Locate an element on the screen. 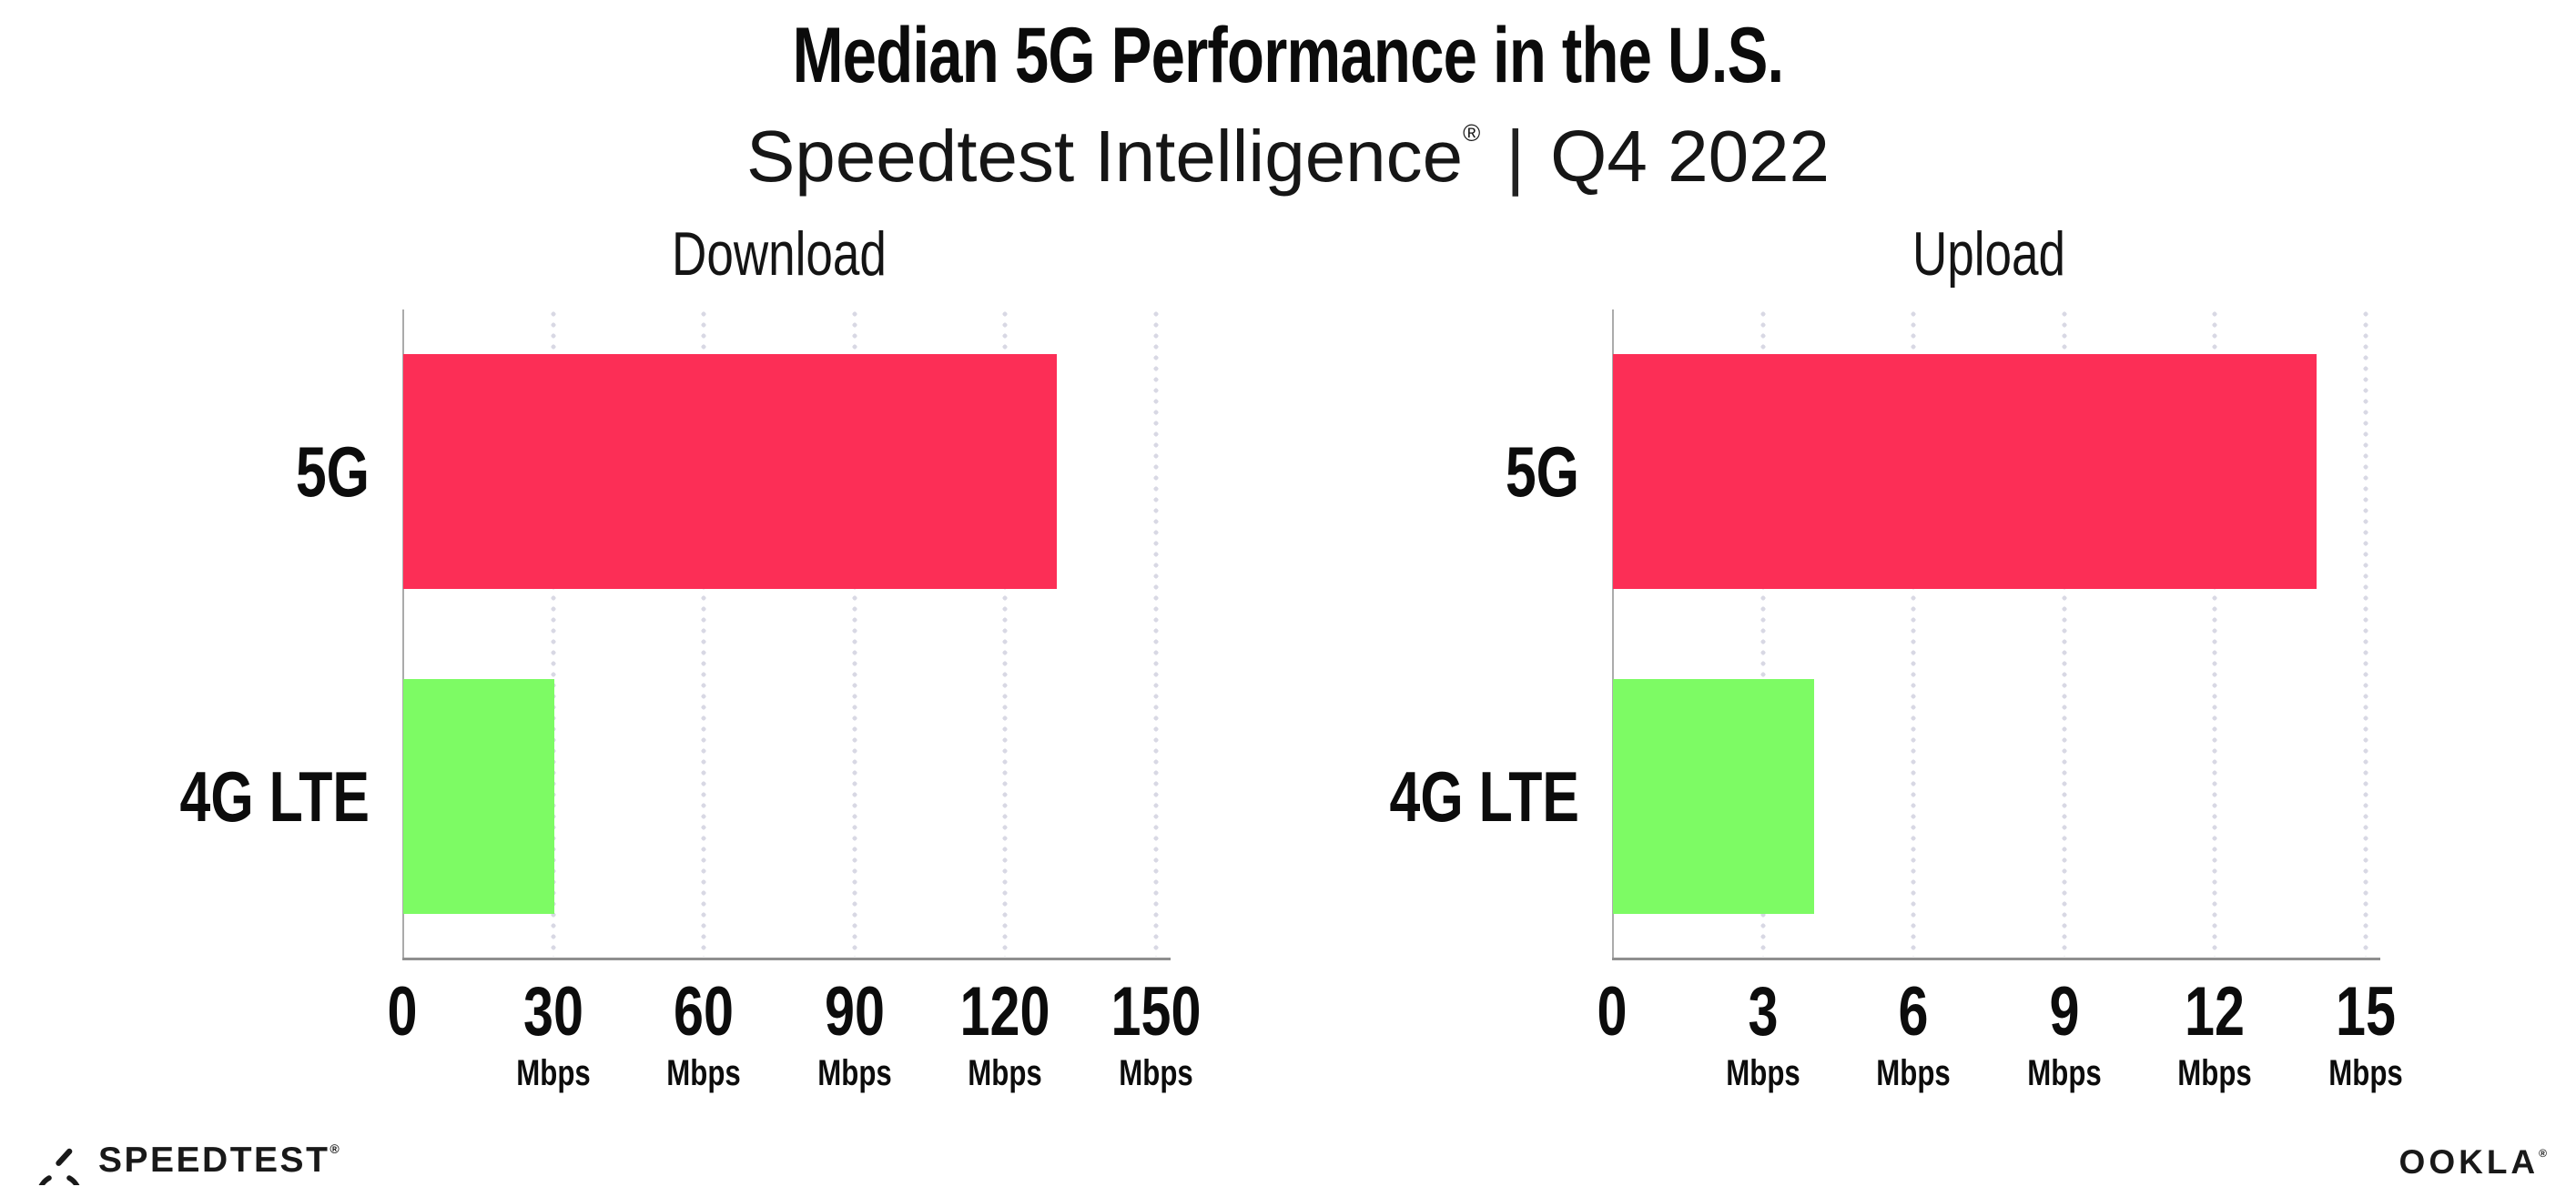  x-tick-15: 15 Mbps is located at coordinates (2365, 1033).